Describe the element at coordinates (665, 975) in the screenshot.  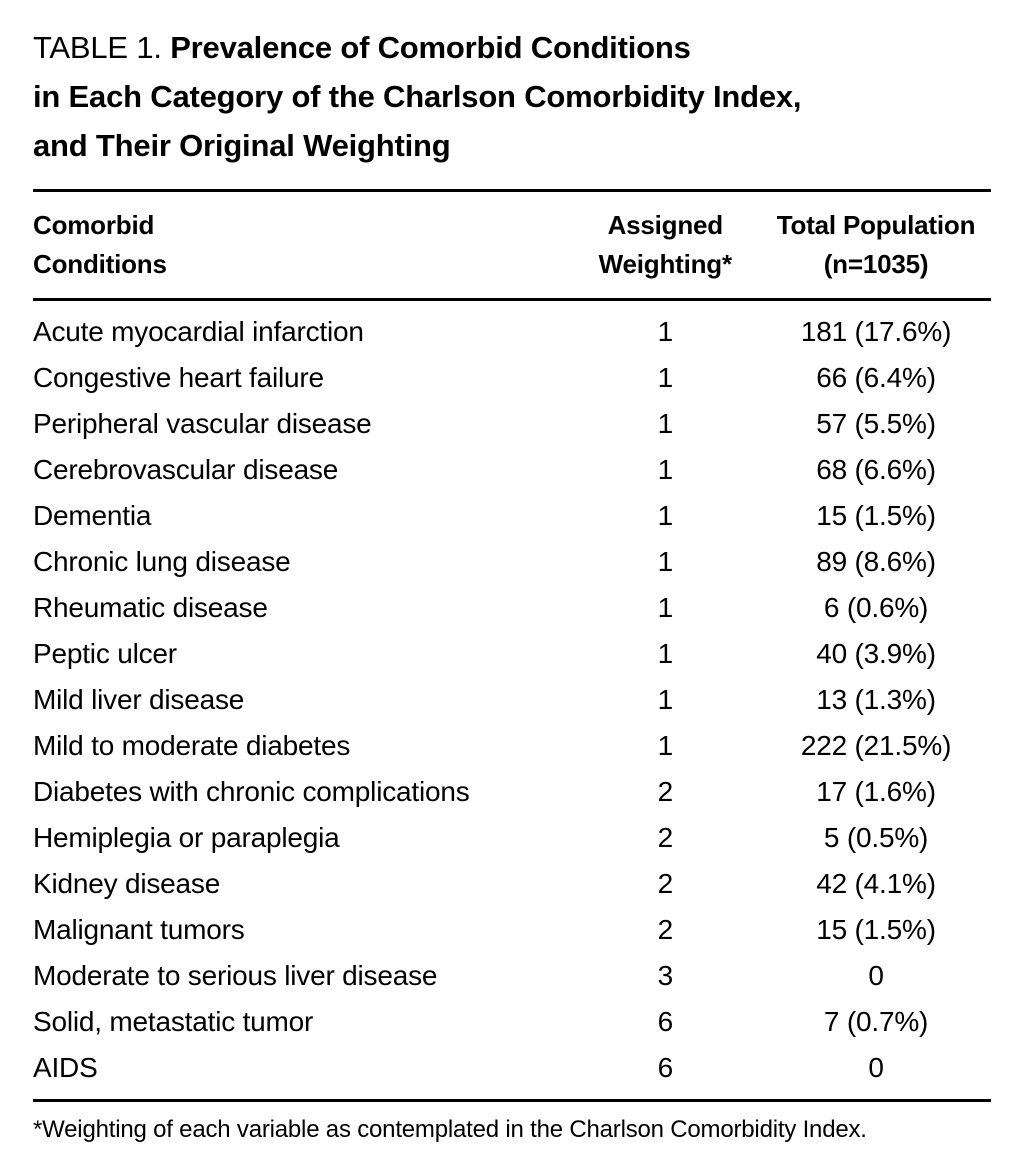
I see `weight-cell: 3` at that location.